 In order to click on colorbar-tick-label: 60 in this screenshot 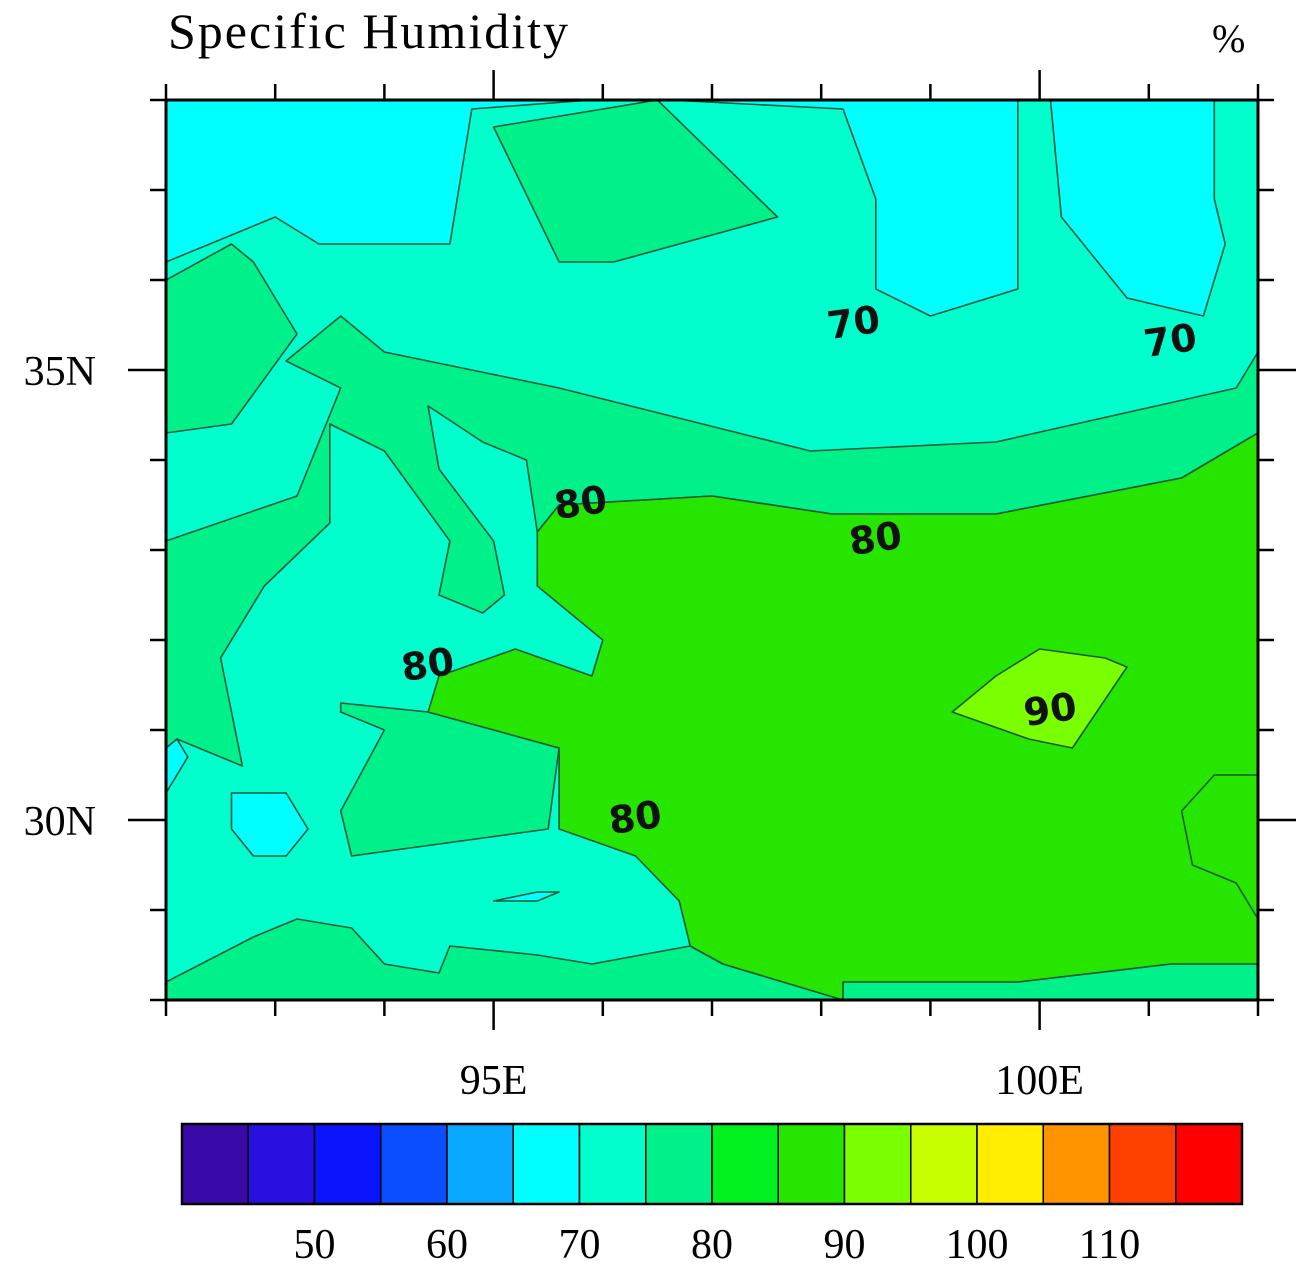, I will do `click(447, 1245)`.